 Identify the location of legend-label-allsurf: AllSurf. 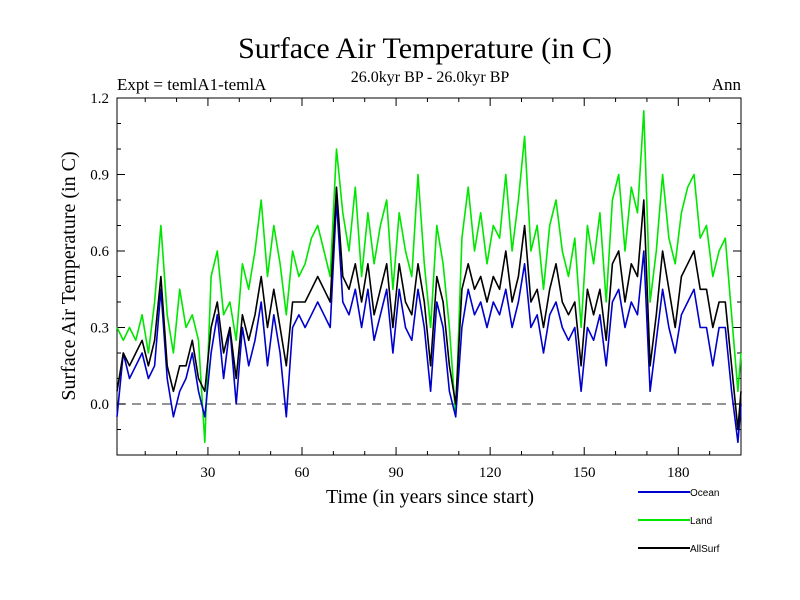
(705, 549).